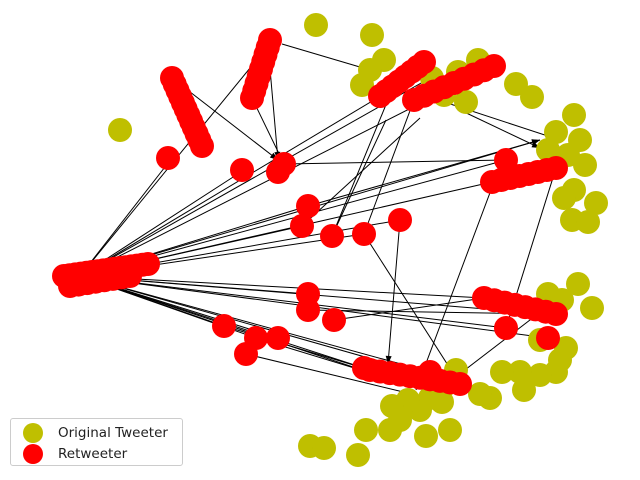  I want to click on legend-item-retweeter: Retweeter, so click(69, 454).